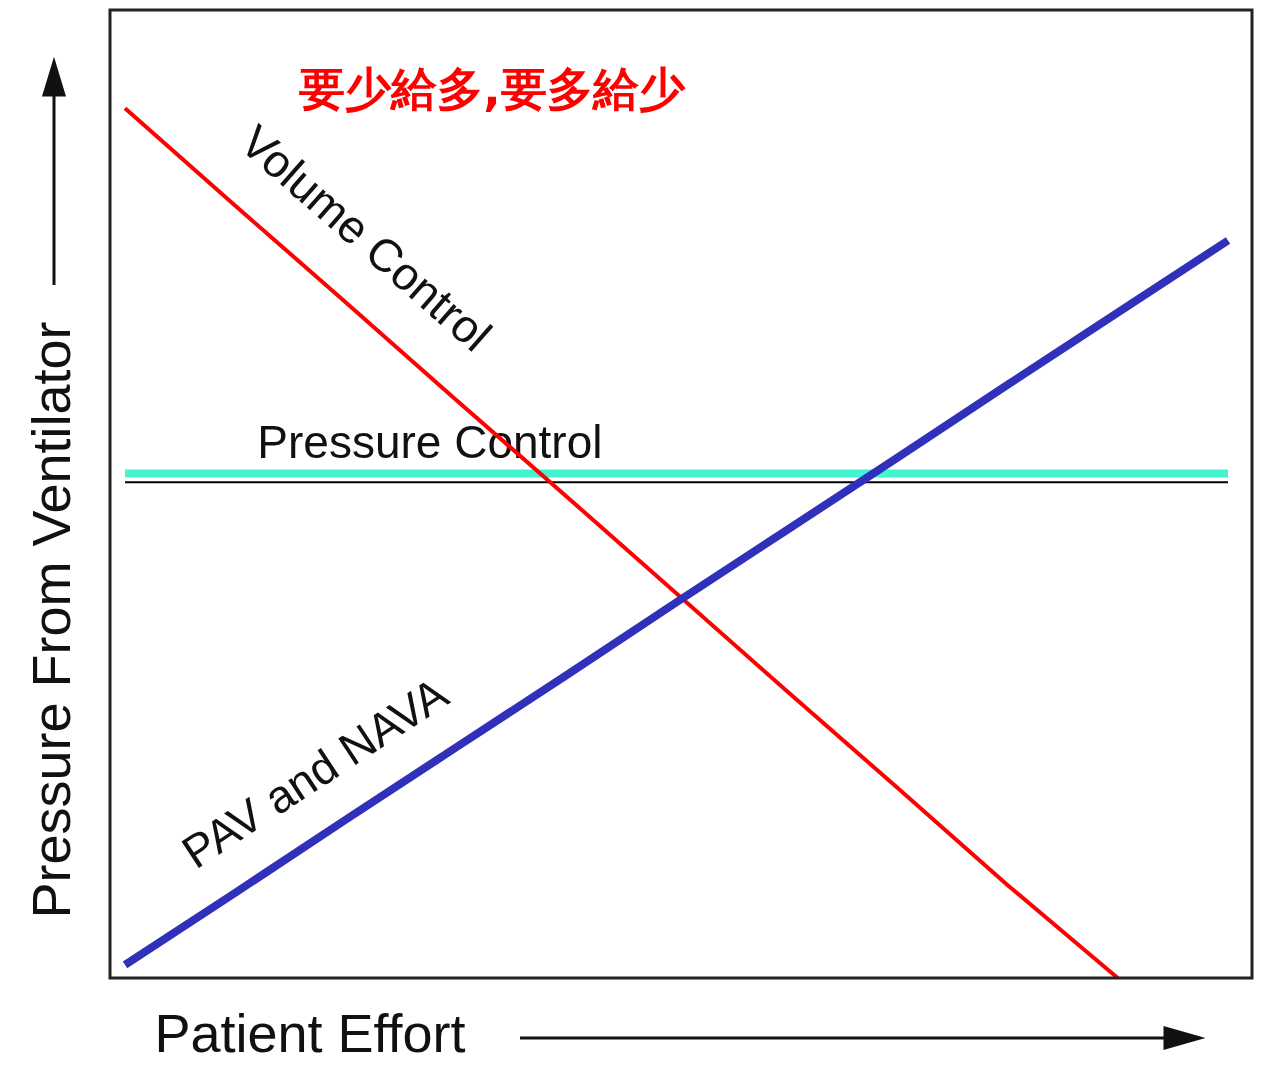 Image resolution: width=1261 pixels, height=1084 pixels. Describe the element at coordinates (492, 89) in the screenshot. I see `chart-title: 要少給多,要多給少` at that location.